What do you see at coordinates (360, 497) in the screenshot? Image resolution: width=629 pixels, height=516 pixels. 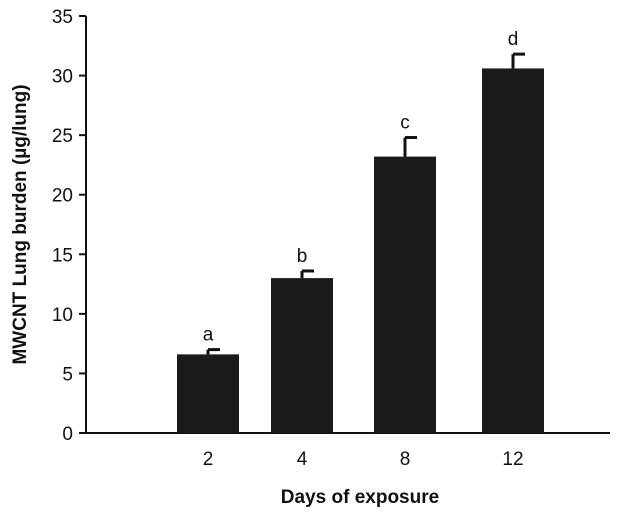 I see `x-axis-title: Days of exposure` at bounding box center [360, 497].